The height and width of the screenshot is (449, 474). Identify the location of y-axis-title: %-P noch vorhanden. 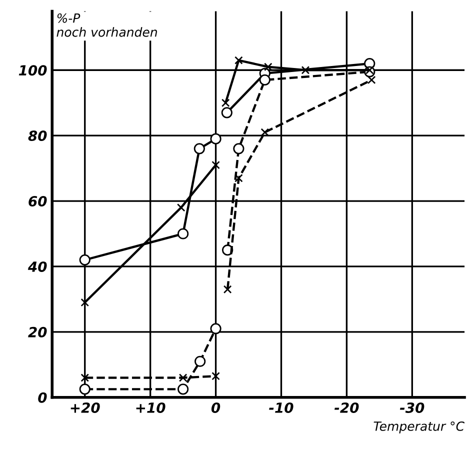
(106, 25).